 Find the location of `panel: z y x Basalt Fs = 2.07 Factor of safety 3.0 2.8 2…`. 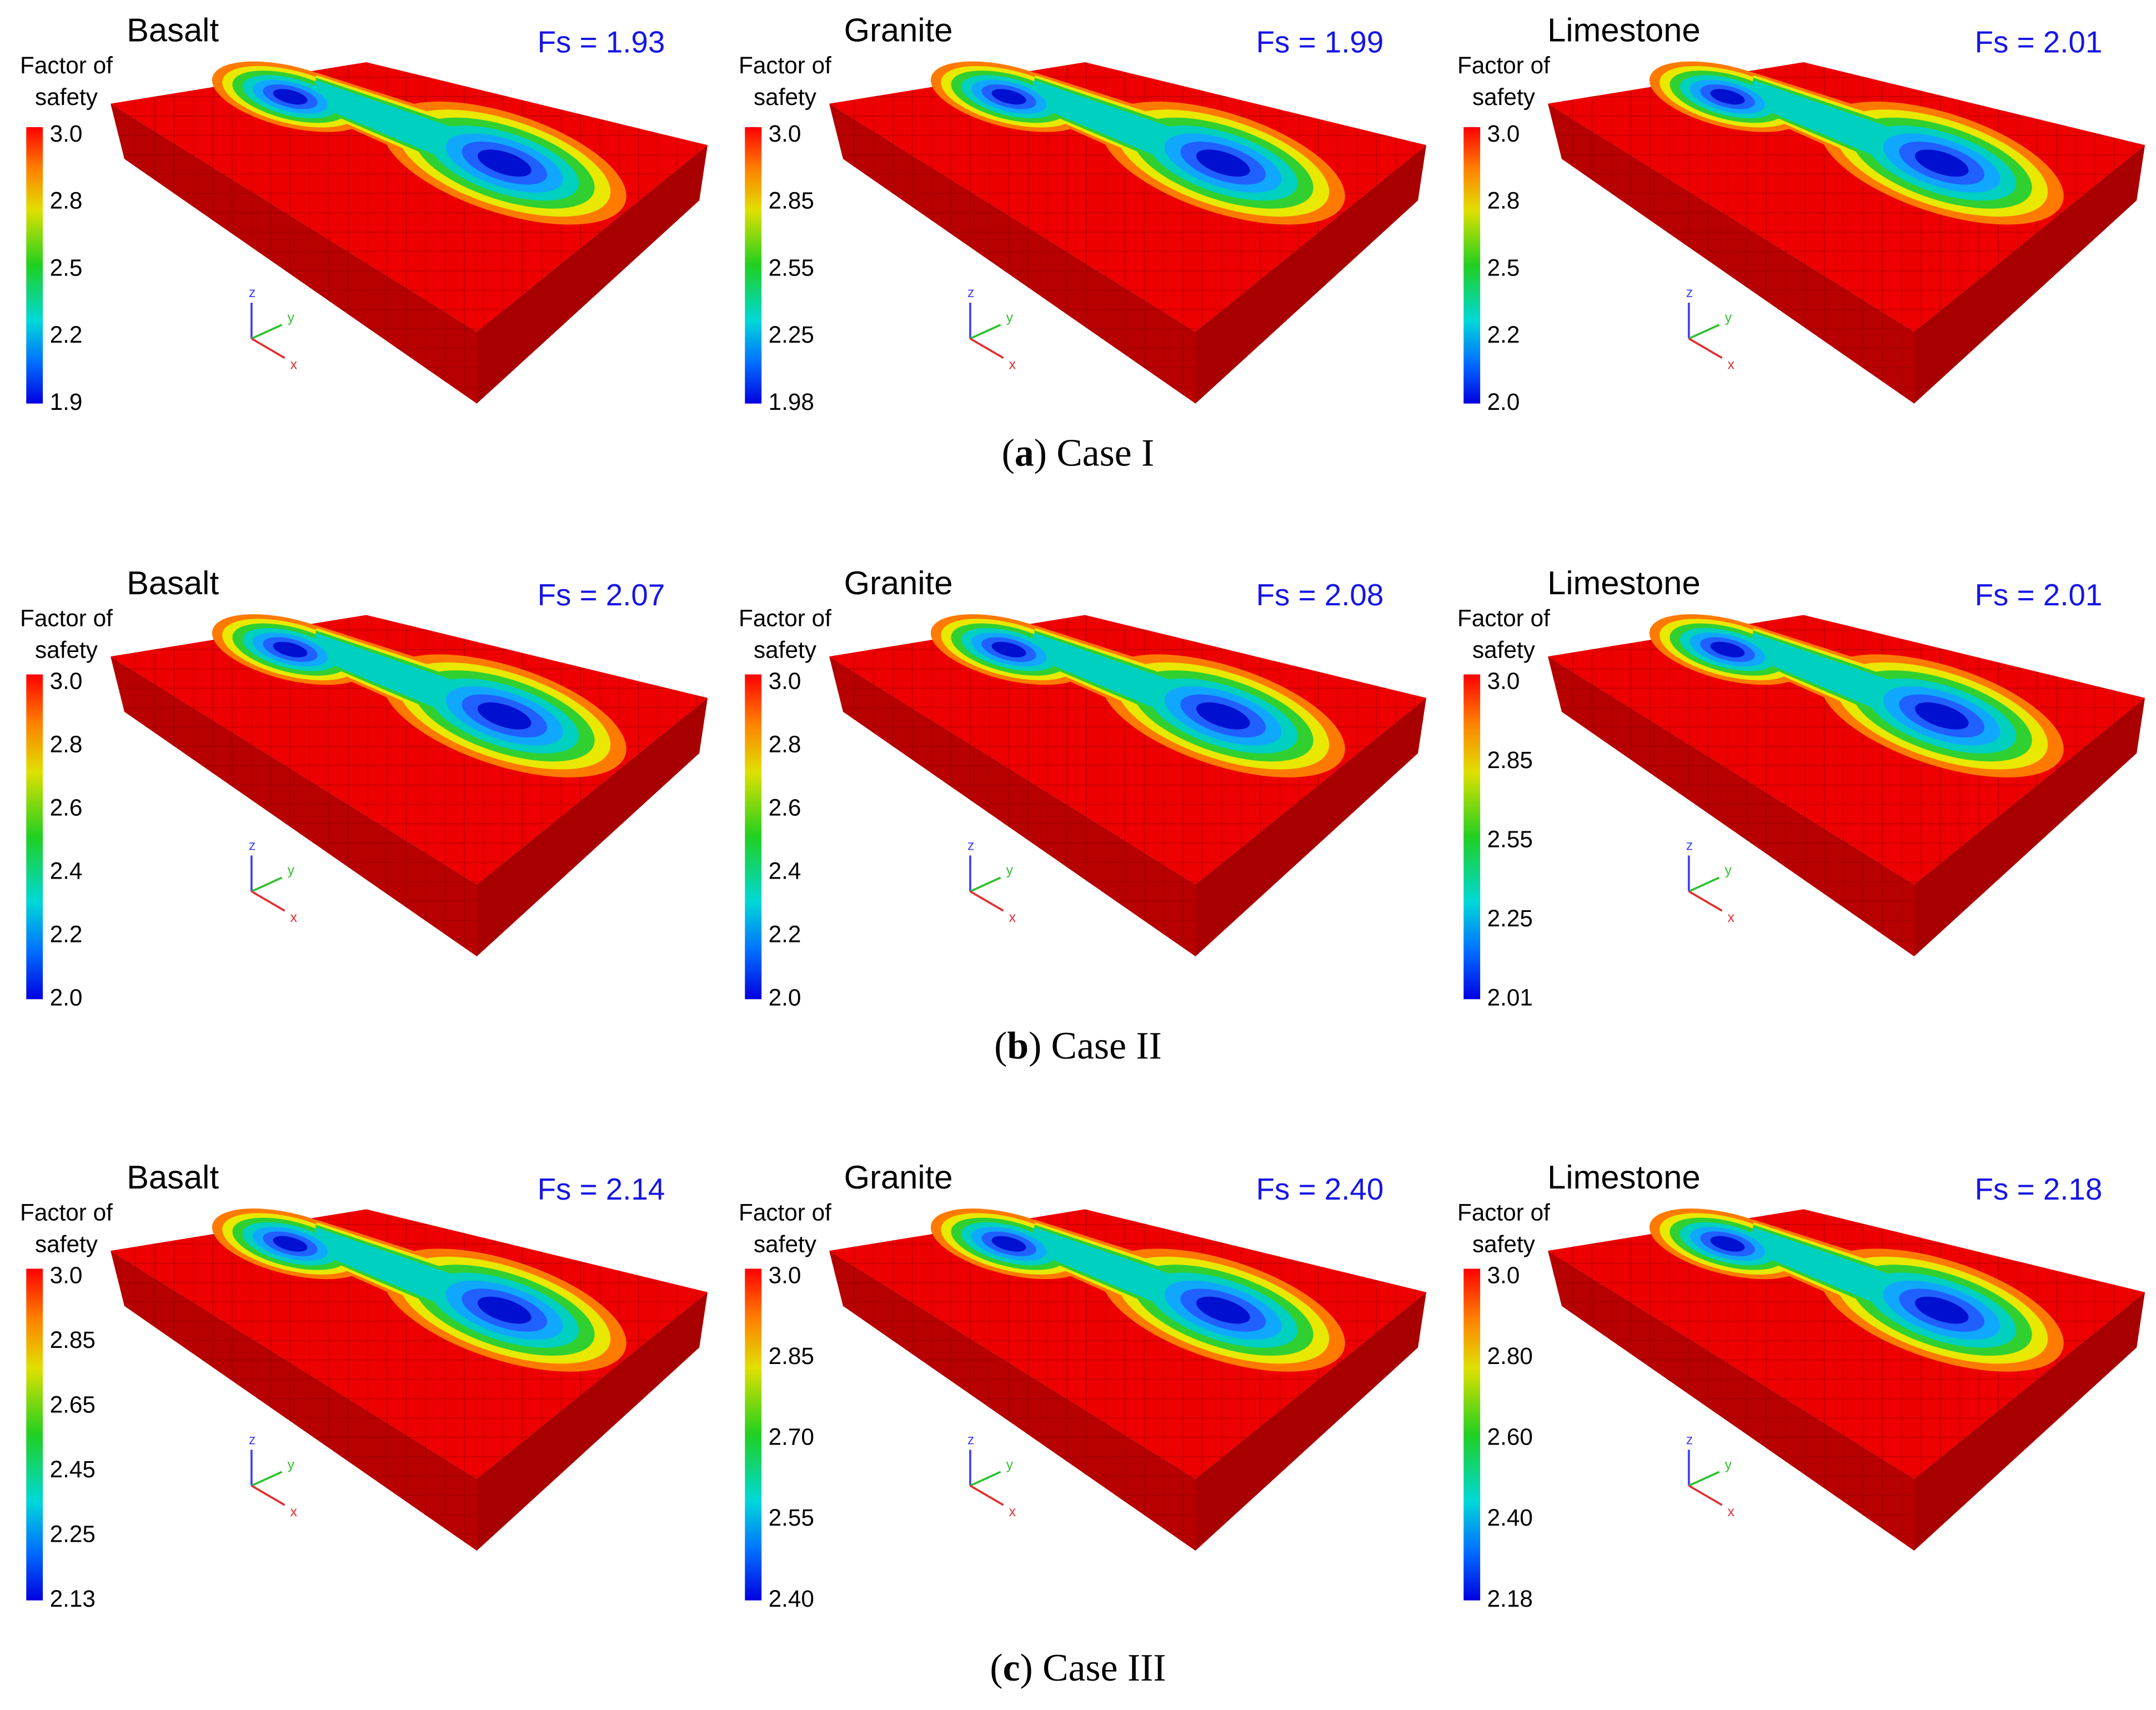

panel: z y x Basalt Fs = 2.07 Factor of safety 3.0 2.8 2… is located at coordinates (364, 787).